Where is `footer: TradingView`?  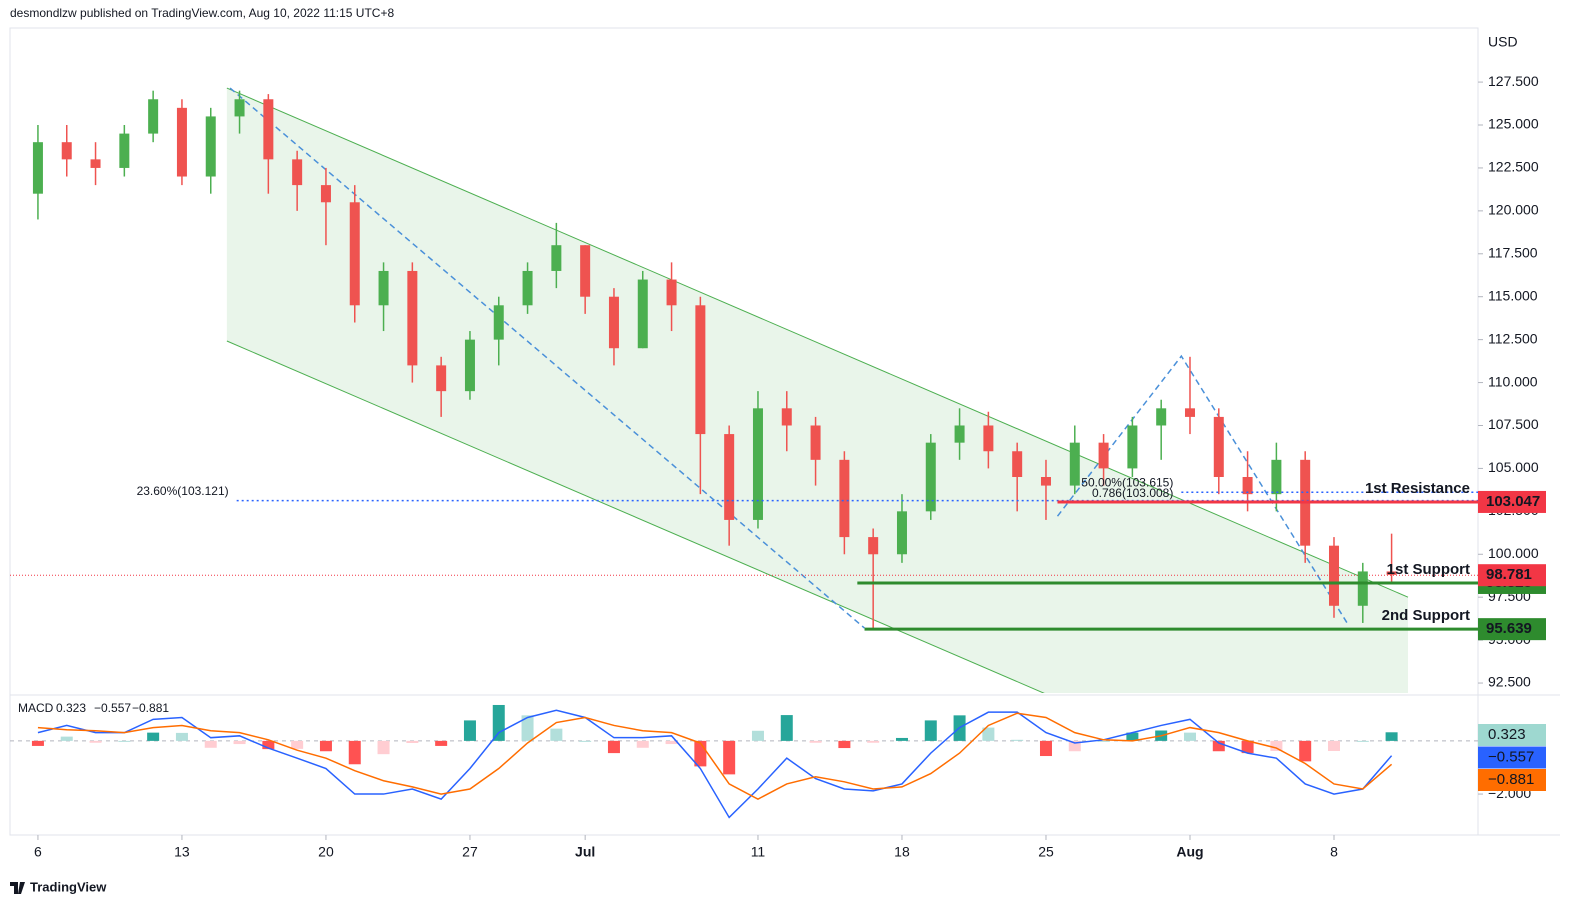
footer: TradingView is located at coordinates (68, 886).